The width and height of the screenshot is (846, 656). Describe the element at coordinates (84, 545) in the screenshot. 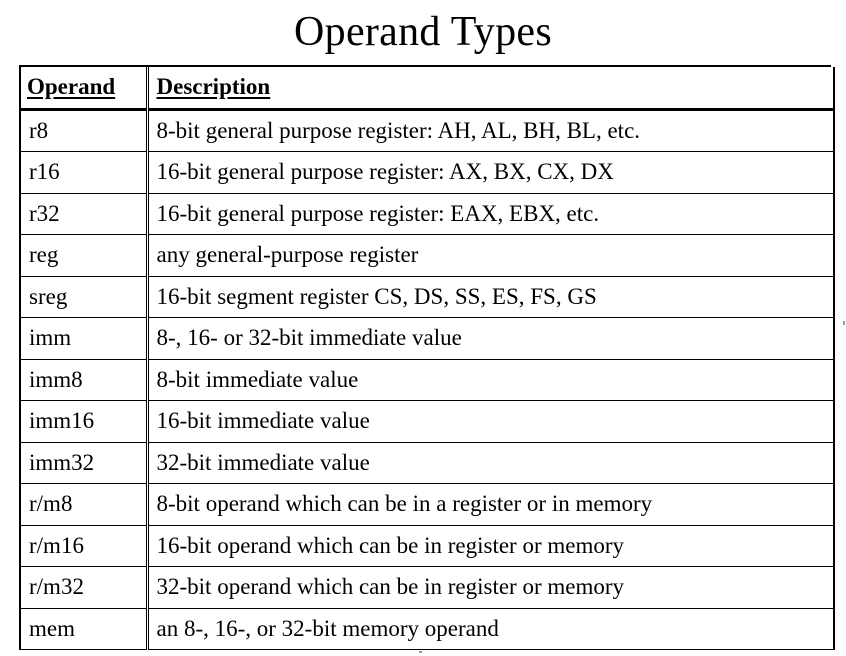

I see `operand-cell: r/m16` at that location.